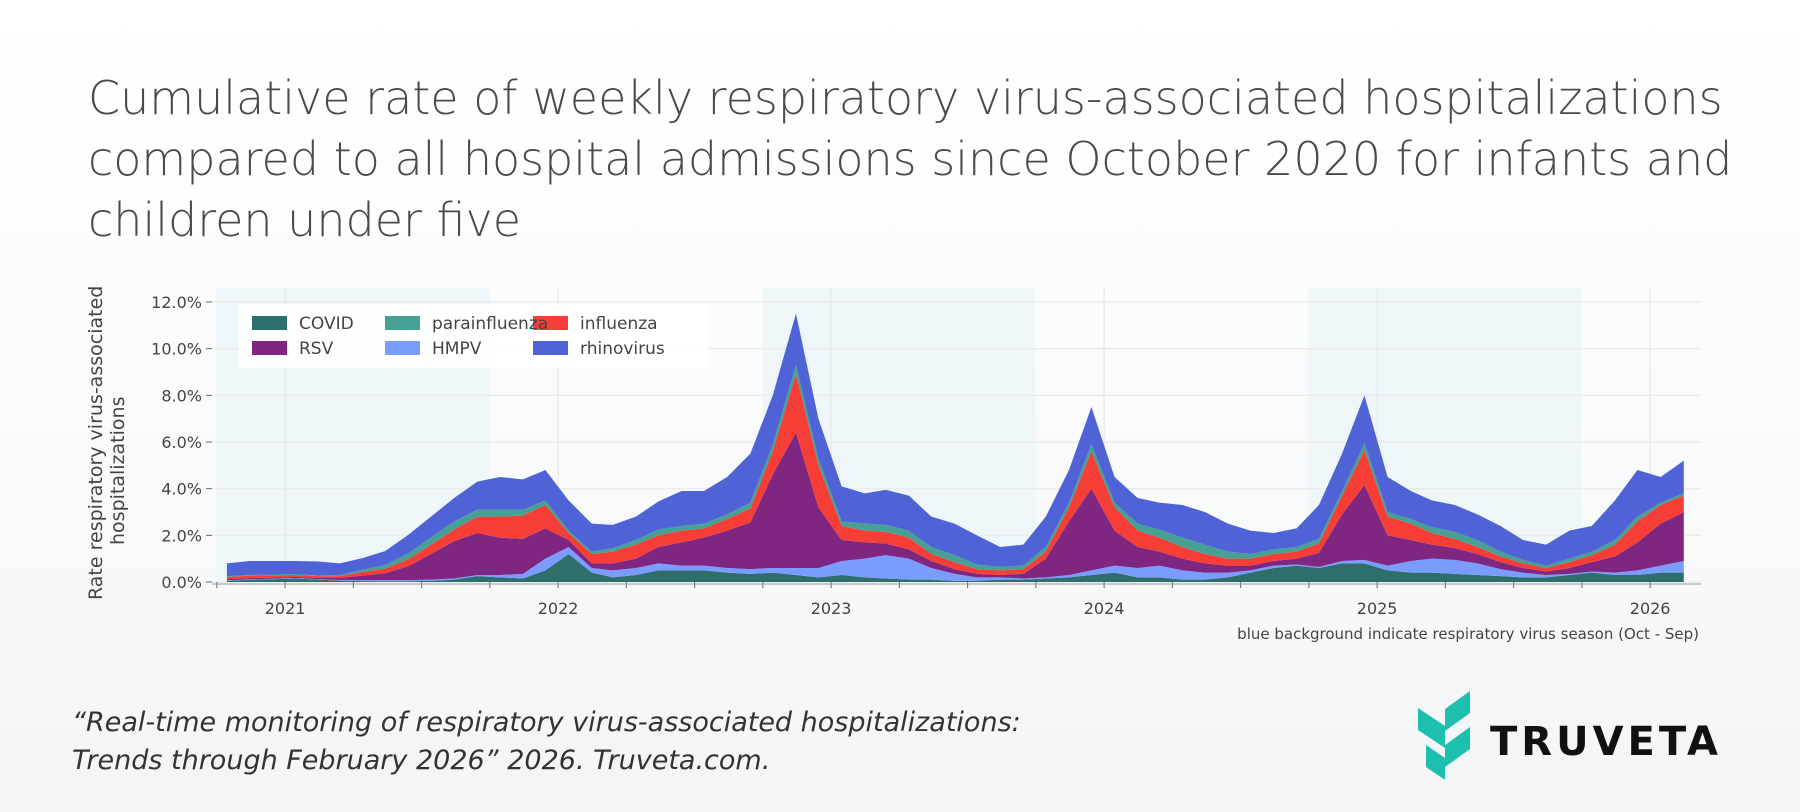 This screenshot has height=812, width=1800. What do you see at coordinates (181, 442) in the screenshot?
I see `y-tick-label: 6.0%` at bounding box center [181, 442].